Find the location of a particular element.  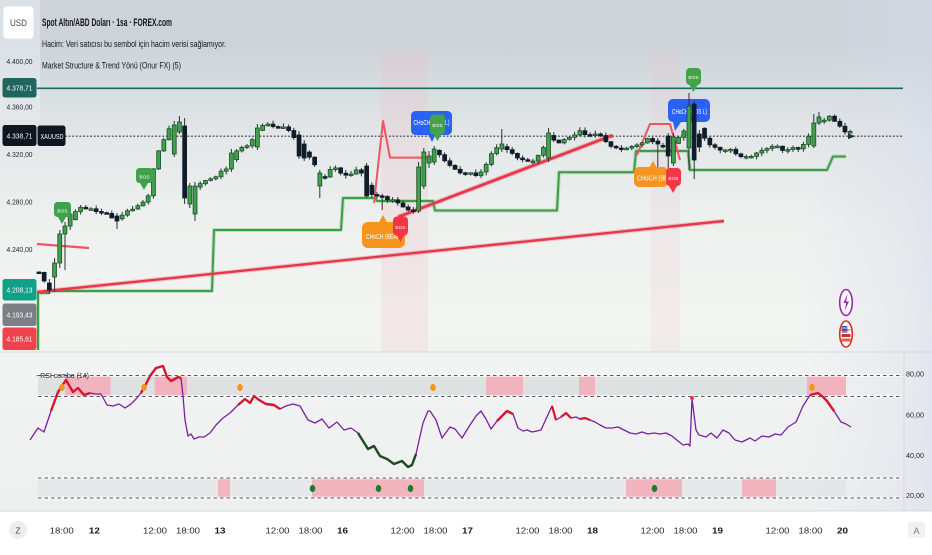

svg-text: 4.240,00 is located at coordinates (20, 249).